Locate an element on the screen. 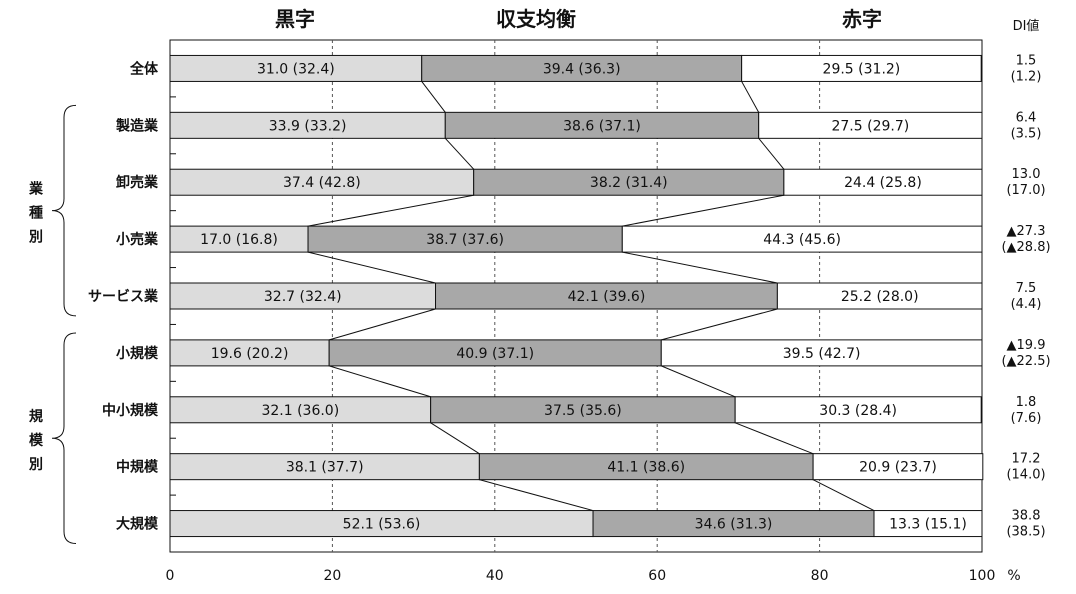 Image resolution: width=1076 pixels, height=594 pixels. data-label: 31.0 (32.4) is located at coordinates (296, 69).